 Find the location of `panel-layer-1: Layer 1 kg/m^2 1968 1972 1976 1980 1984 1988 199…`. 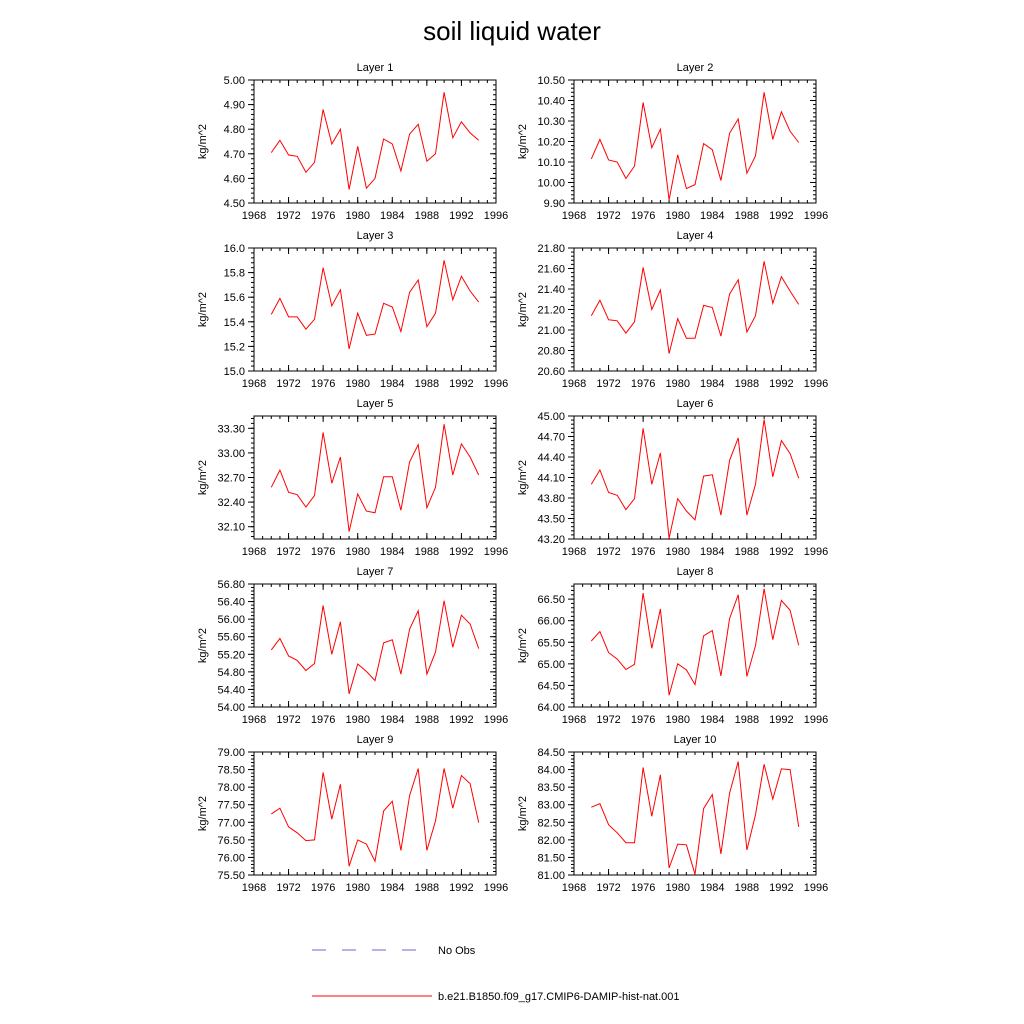

panel-layer-1: Layer 1 kg/m^2 1968 1972 1976 1980 1984 1988 199… is located at coordinates (352, 142).